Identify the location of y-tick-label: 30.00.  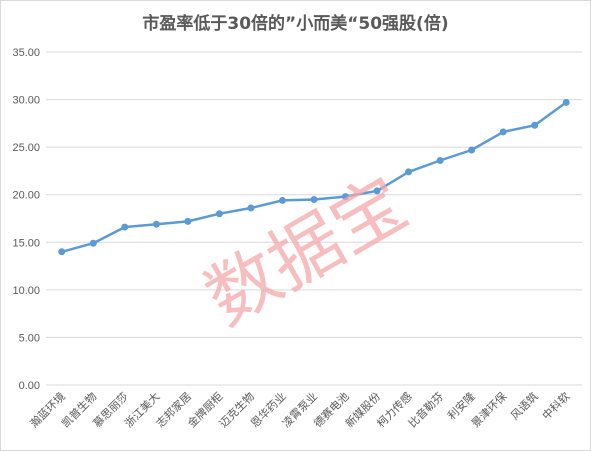
(26, 101).